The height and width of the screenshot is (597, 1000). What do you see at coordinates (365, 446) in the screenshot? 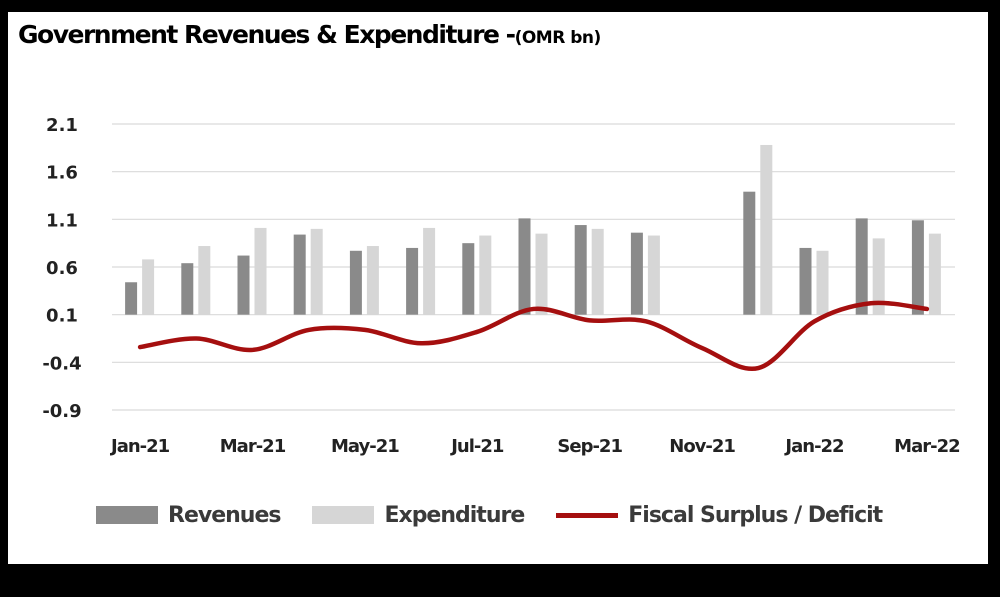
I see `x-tick-label: May-21` at bounding box center [365, 446].